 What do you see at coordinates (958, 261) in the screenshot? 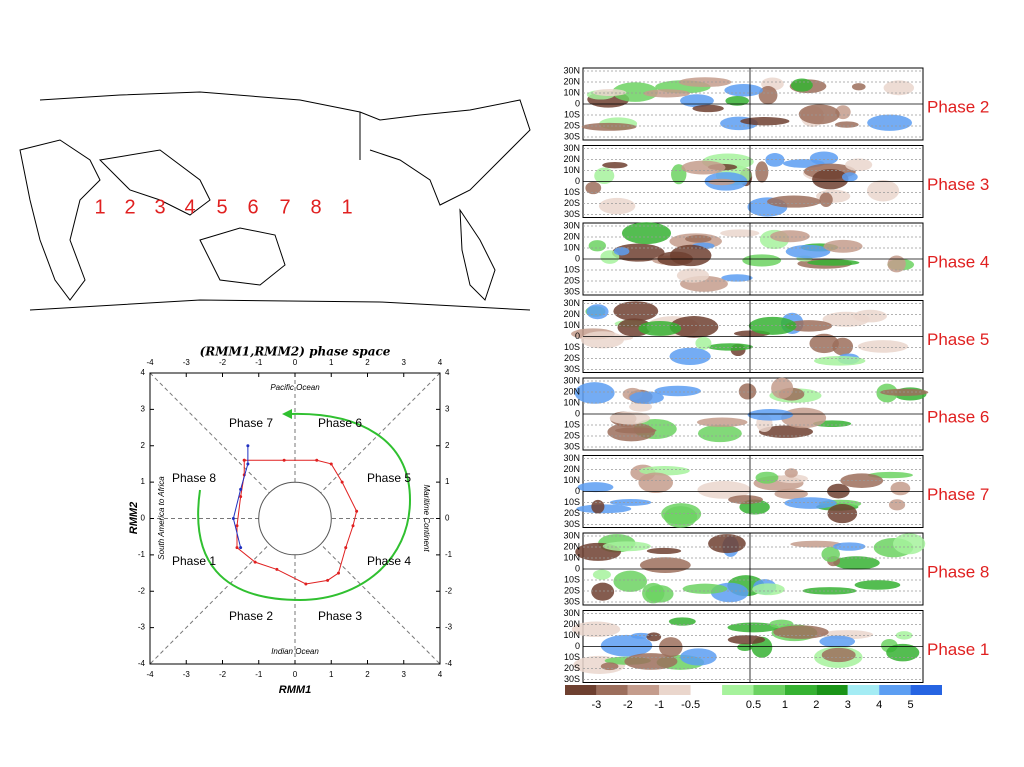
I see `panel-label: Phase 4` at bounding box center [958, 261].